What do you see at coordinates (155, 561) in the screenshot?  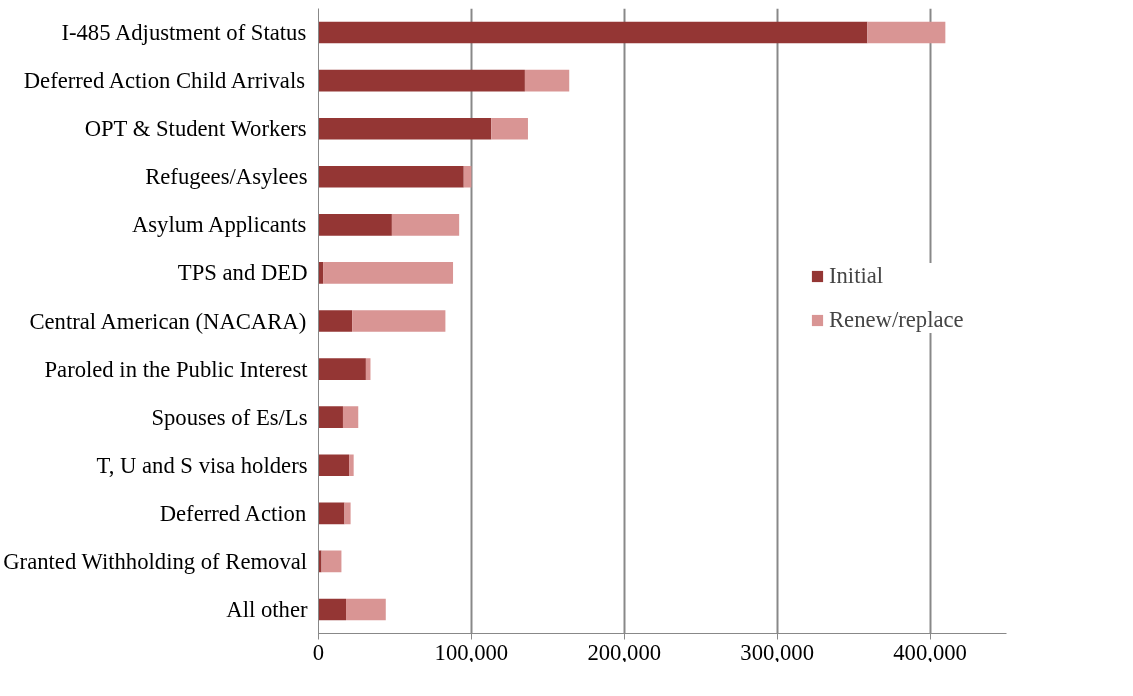 I see `y-tick-label: Granted Withholding of Removal` at bounding box center [155, 561].